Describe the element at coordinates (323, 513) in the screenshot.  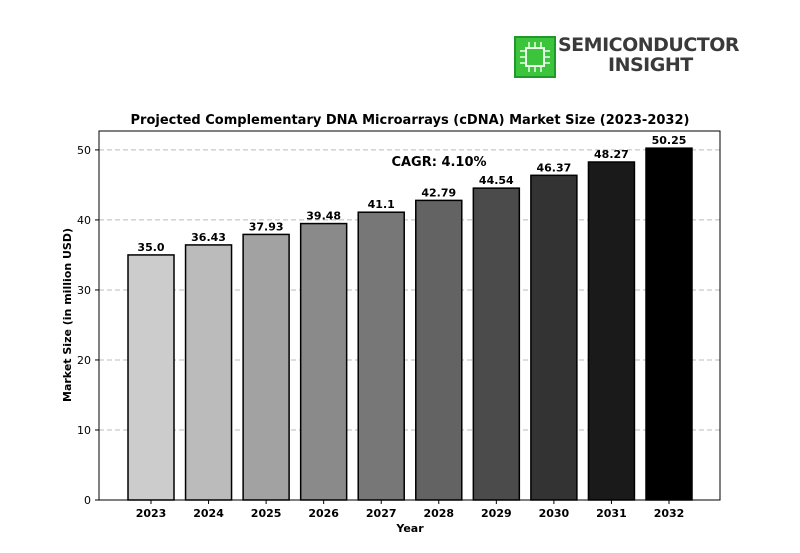
I see `x-tick-label: 2026` at that location.